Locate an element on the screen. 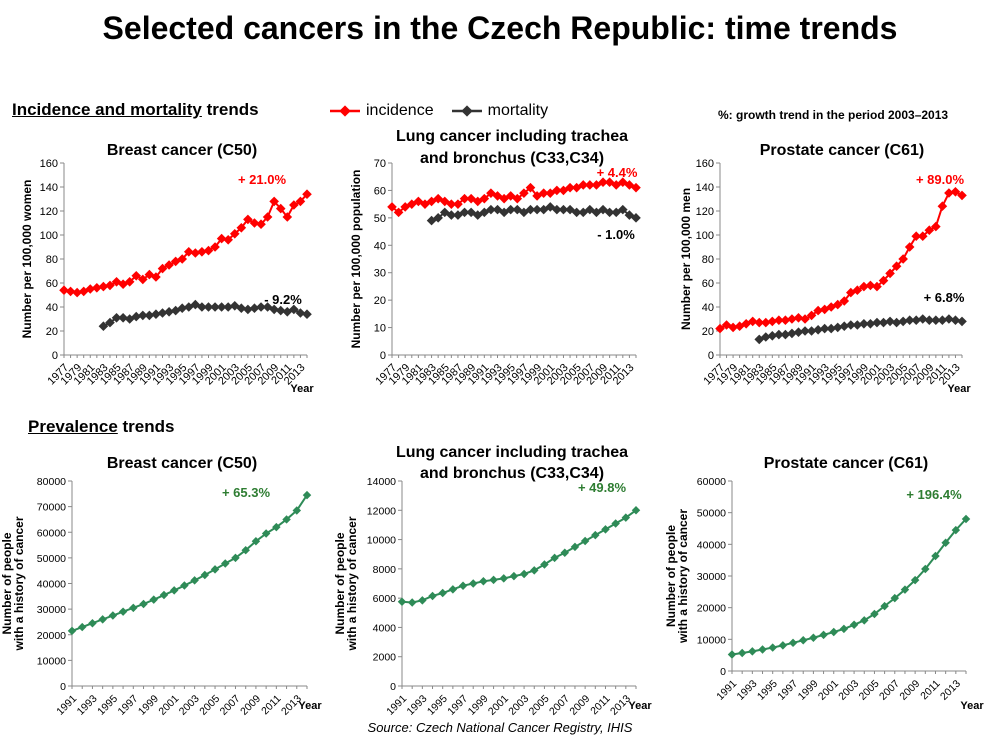 The image size is (1000, 743). legend-marker-incidence is located at coordinates (345, 111).